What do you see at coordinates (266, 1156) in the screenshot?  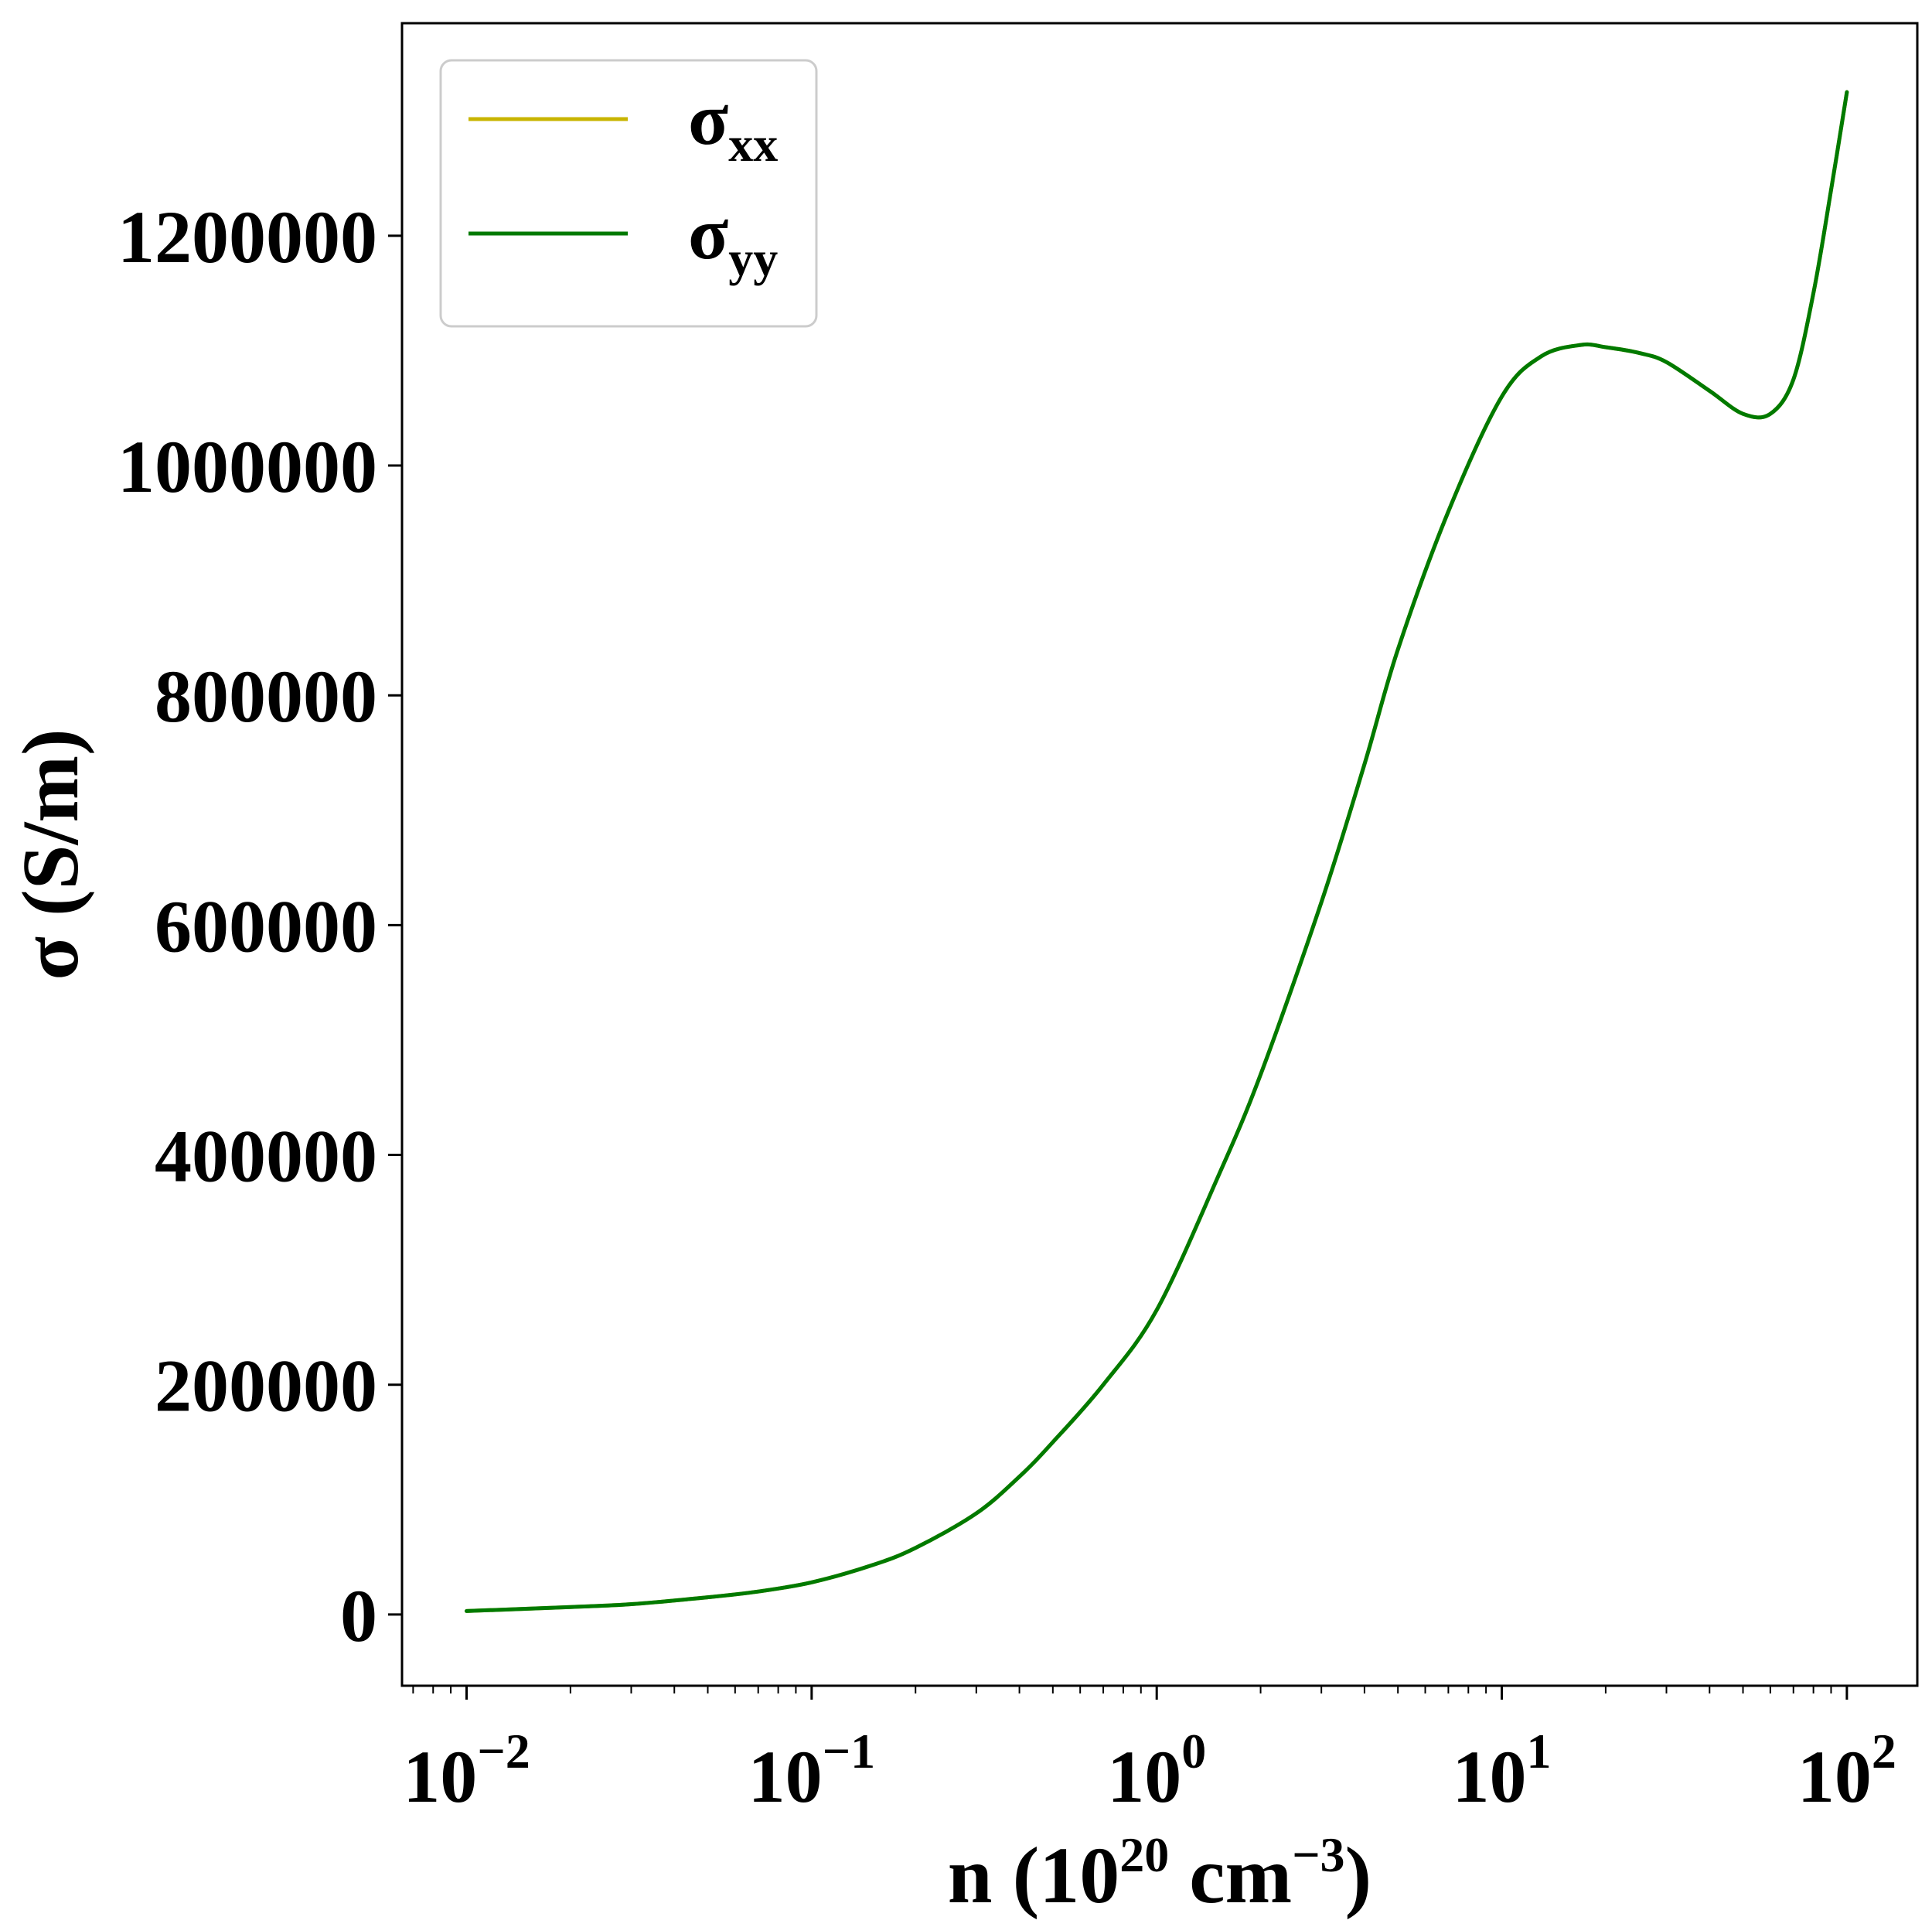 I see `y-tick-label: 400000` at bounding box center [266, 1156].